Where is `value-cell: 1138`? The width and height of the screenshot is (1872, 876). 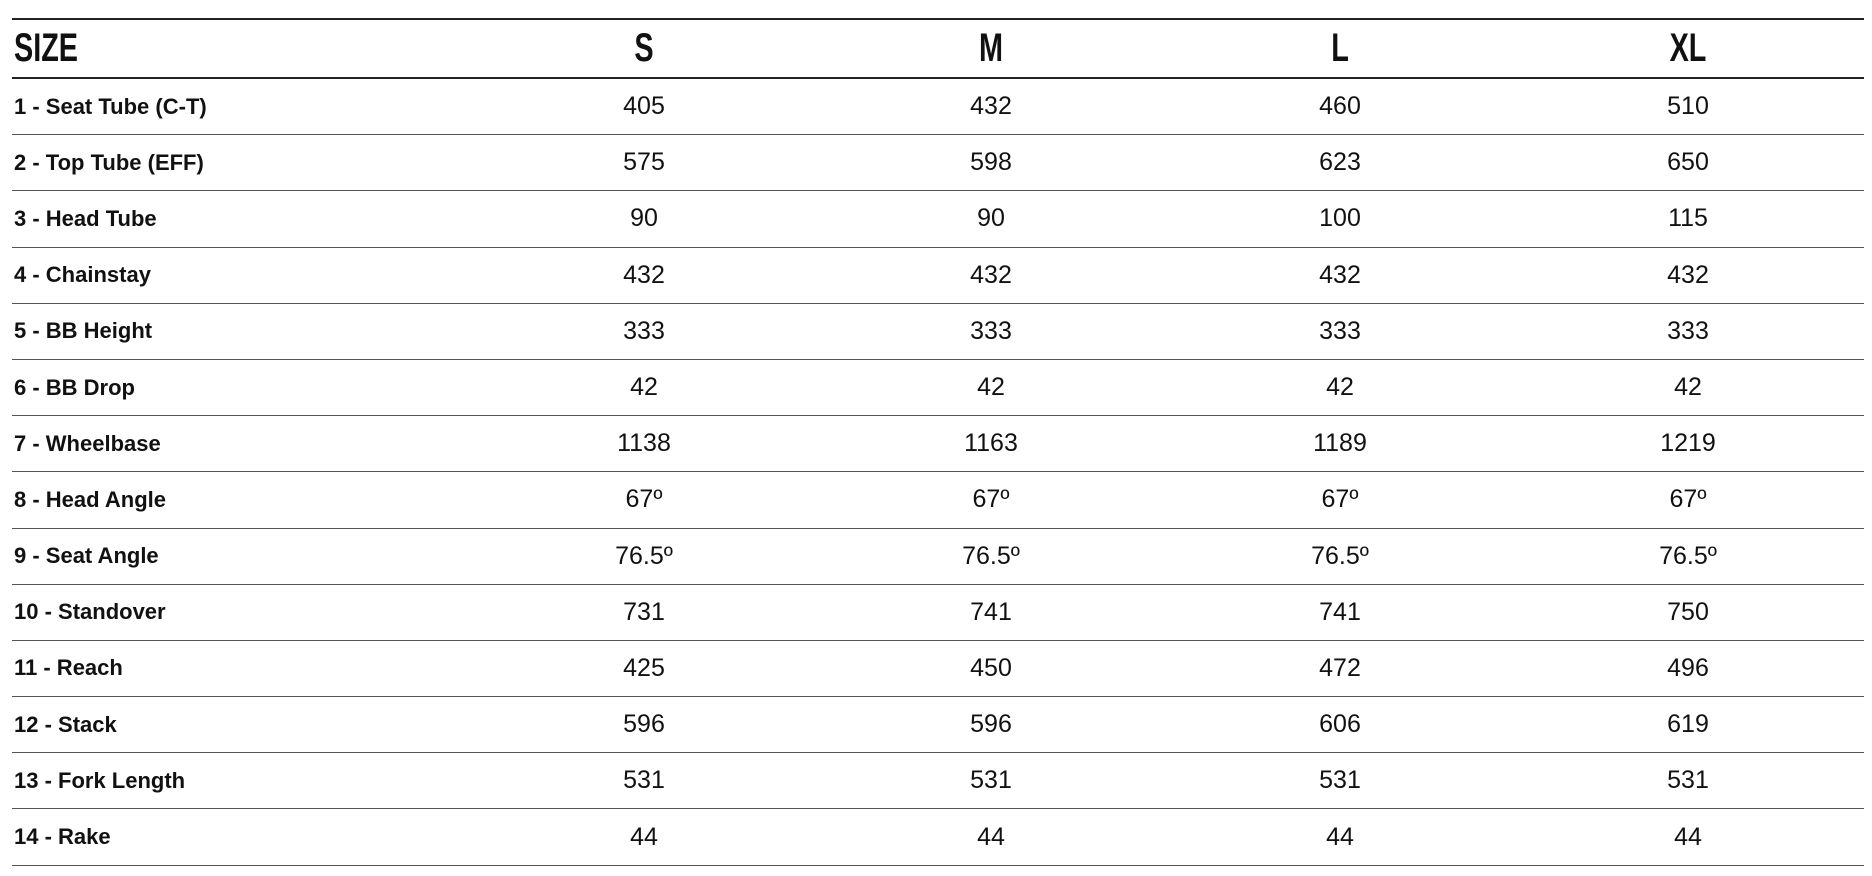 value-cell: 1138 is located at coordinates (644, 443).